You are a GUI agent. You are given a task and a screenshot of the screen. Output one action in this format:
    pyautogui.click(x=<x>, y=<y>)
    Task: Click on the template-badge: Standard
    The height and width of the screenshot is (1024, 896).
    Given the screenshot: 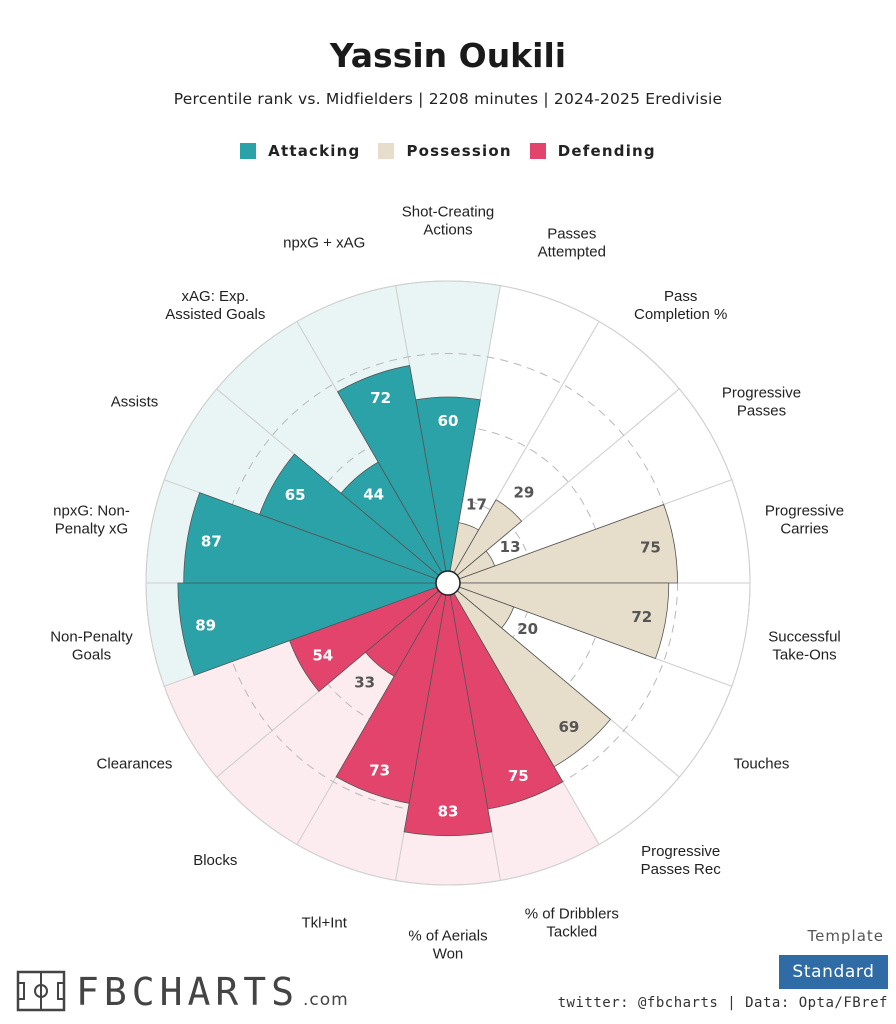 What is the action you would take?
    pyautogui.click(x=833, y=972)
    